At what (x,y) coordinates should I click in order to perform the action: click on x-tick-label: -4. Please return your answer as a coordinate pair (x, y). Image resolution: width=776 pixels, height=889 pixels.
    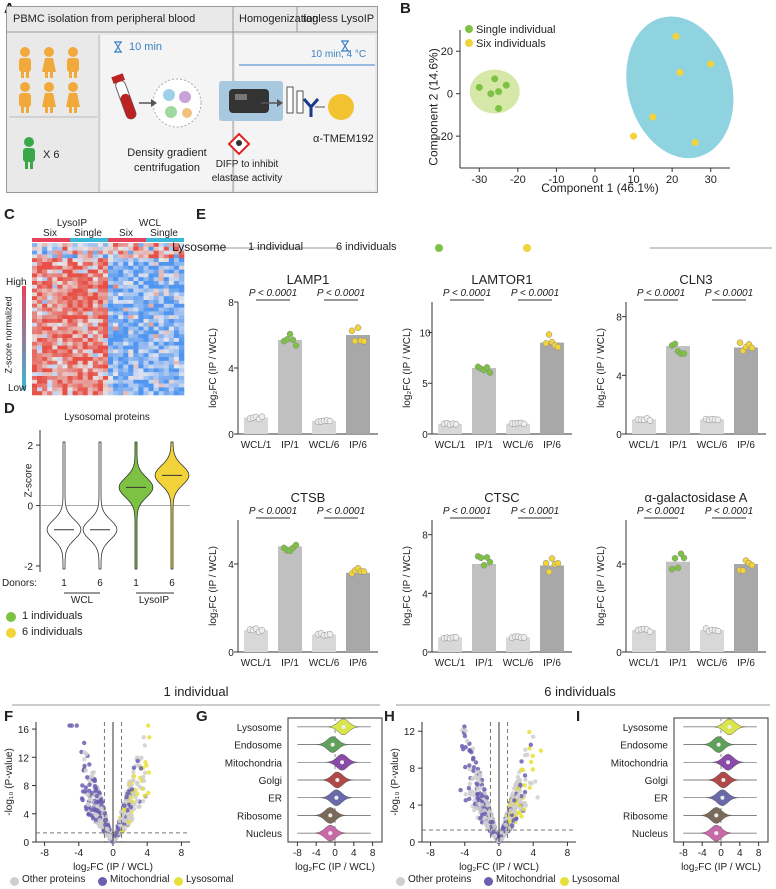
    Looking at the image, I should click on (316, 853).